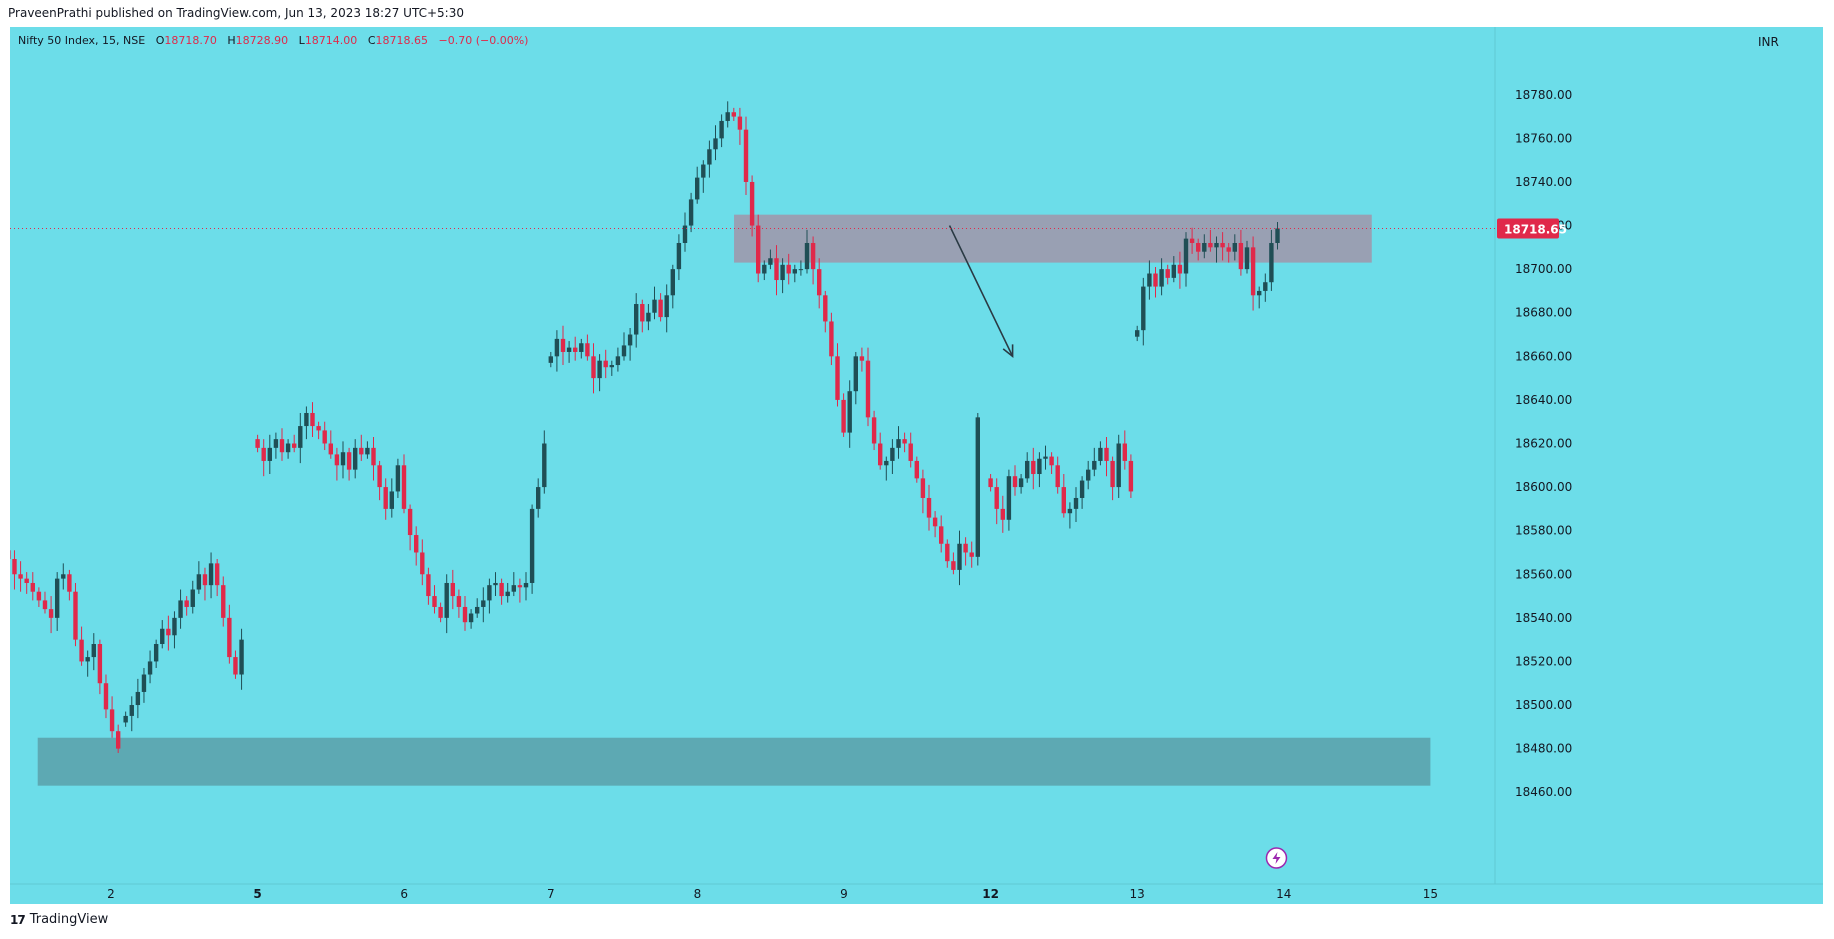  Describe the element at coordinates (1528, 228) in the screenshot. I see `last-price-tag` at that location.